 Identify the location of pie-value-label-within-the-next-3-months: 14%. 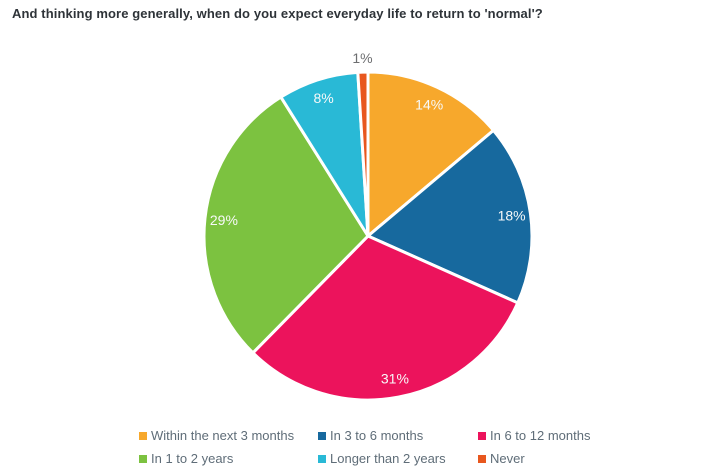
(429, 104).